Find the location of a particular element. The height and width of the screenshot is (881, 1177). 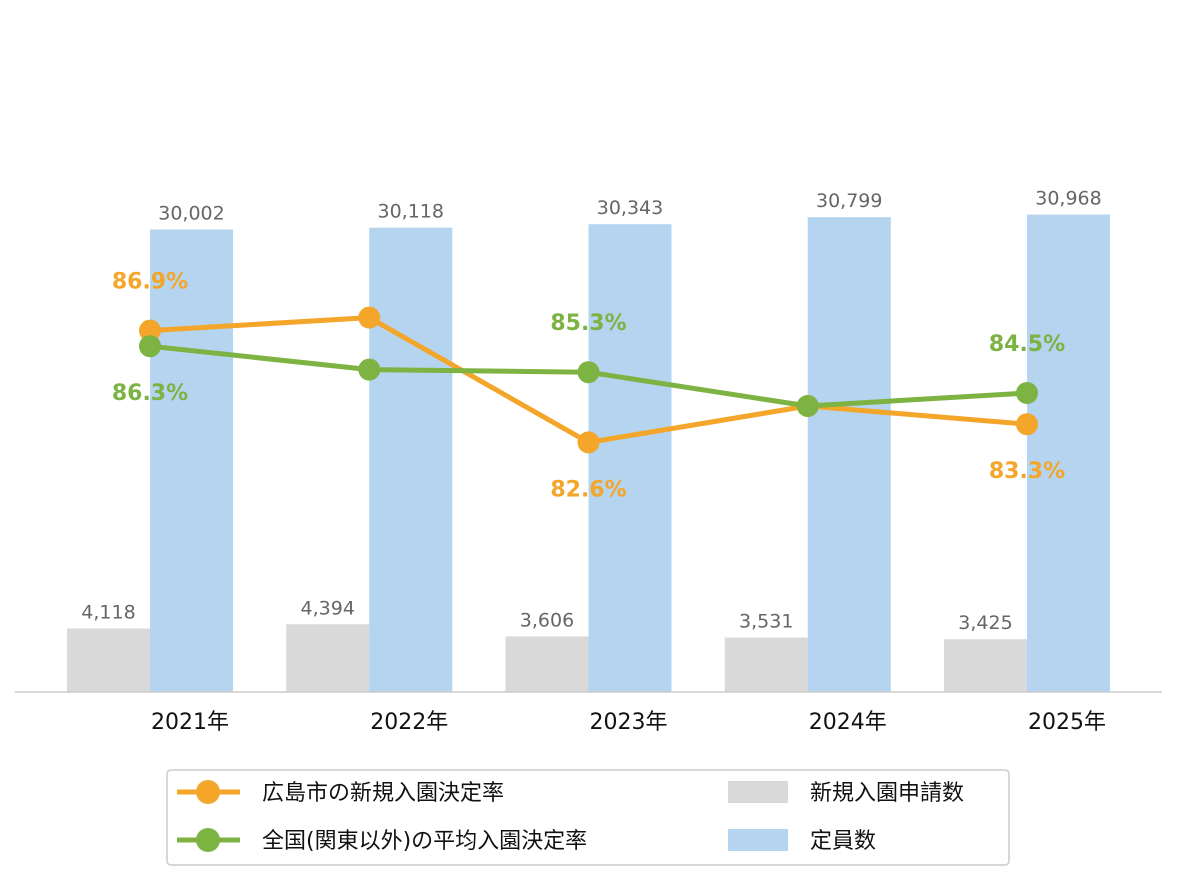

pct-label-national-rate-1: 86.3% is located at coordinates (150, 393).